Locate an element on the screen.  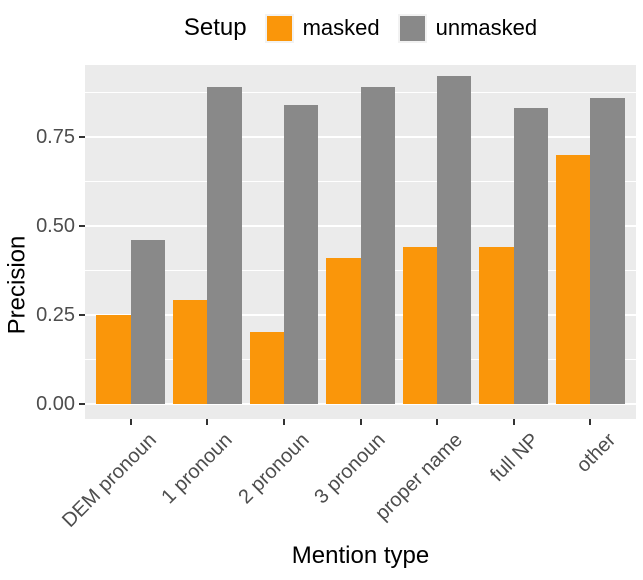
y-axis-tick-label: 0.25 is located at coordinates (55, 314).